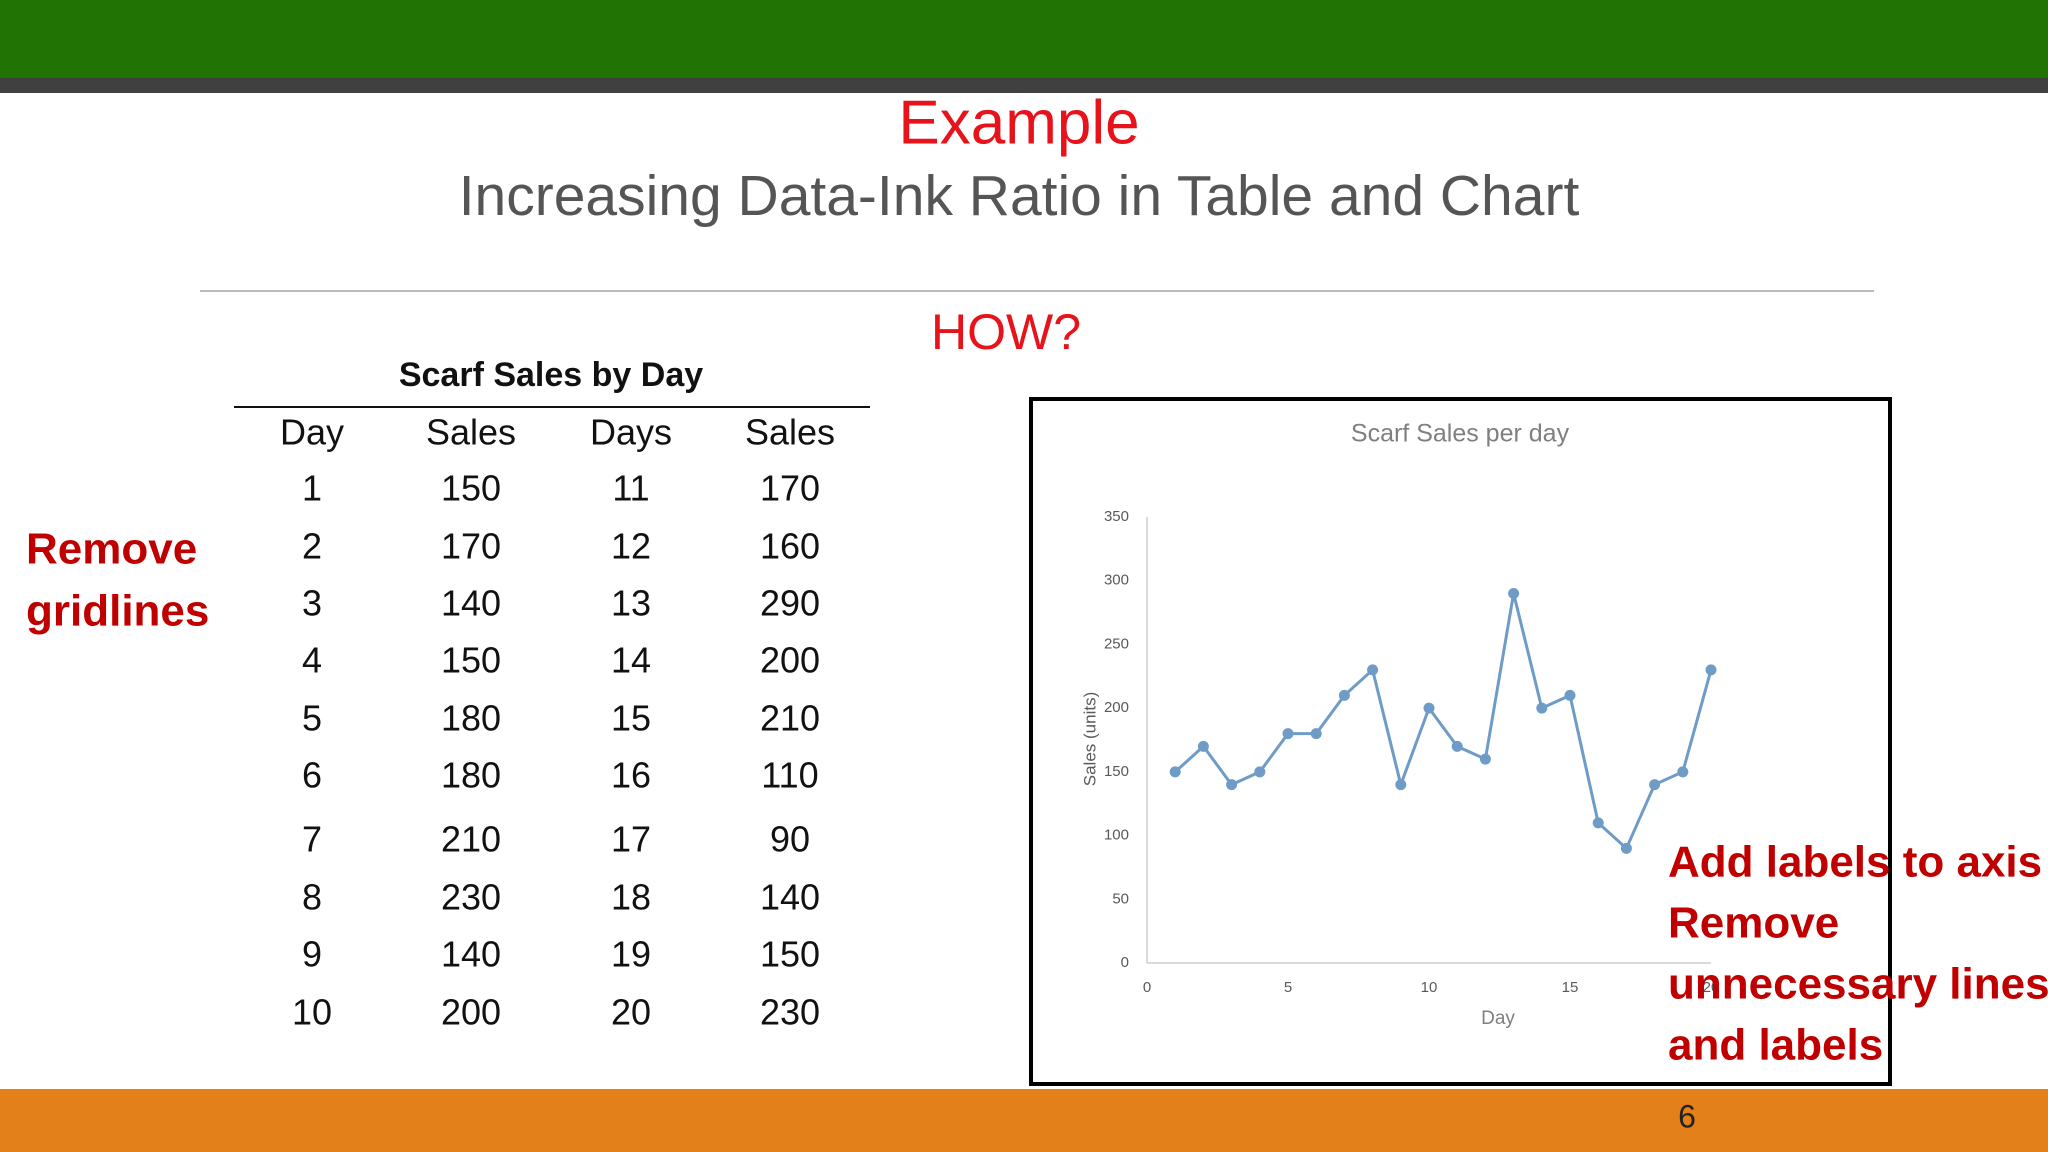  Describe the element at coordinates (1116, 771) in the screenshot. I see `y-tick-label: 150` at that location.